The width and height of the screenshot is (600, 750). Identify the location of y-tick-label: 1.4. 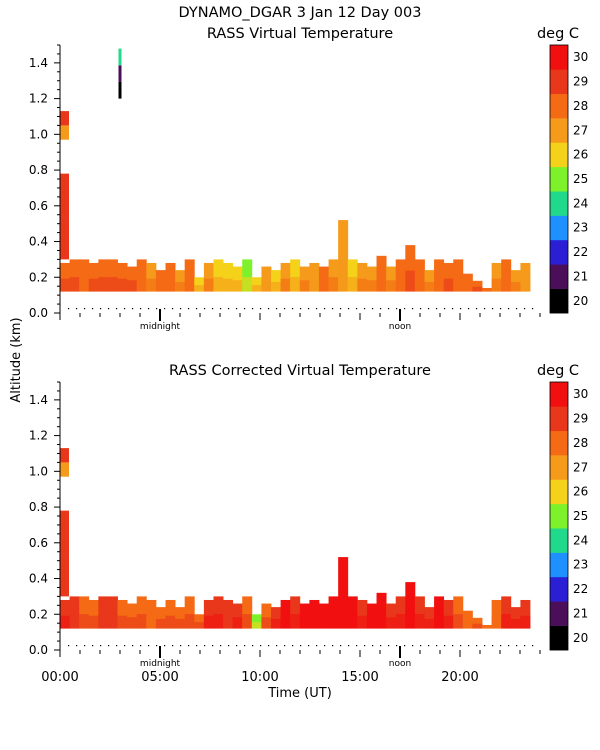
(38, 400).